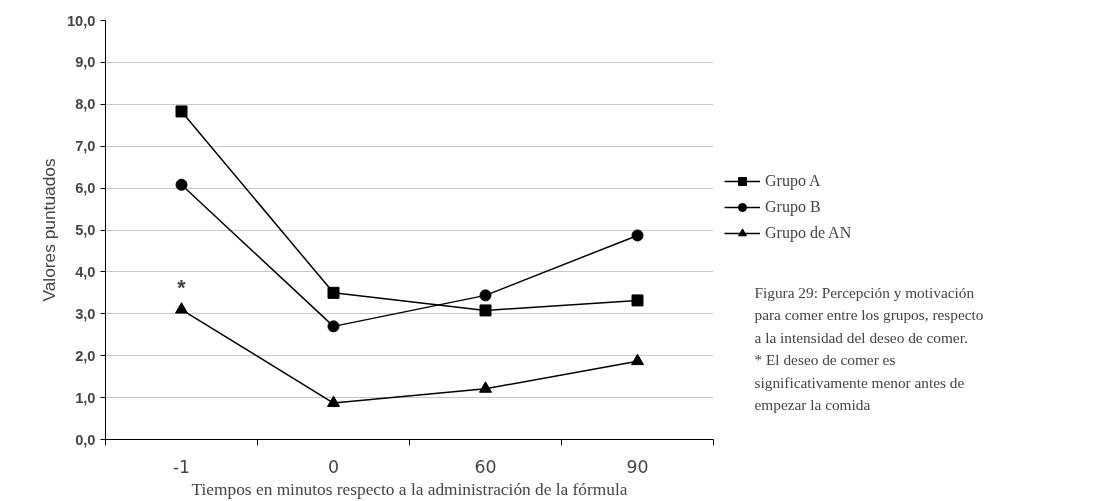 The image size is (1116, 501). Describe the element at coordinates (869, 314) in the screenshot. I see `text: Figura 29: Percepción y motivación para comer entre los grupos, respecto a la intensidad del deseo de comer.` at that location.